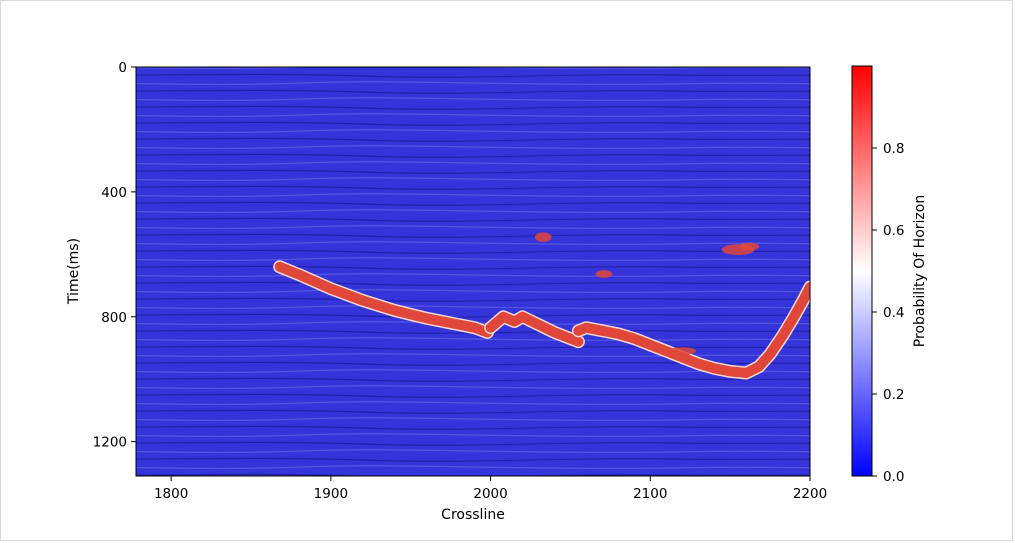  What do you see at coordinates (691, 330) in the screenshot?
I see `horizon-main-lower` at bounding box center [691, 330].